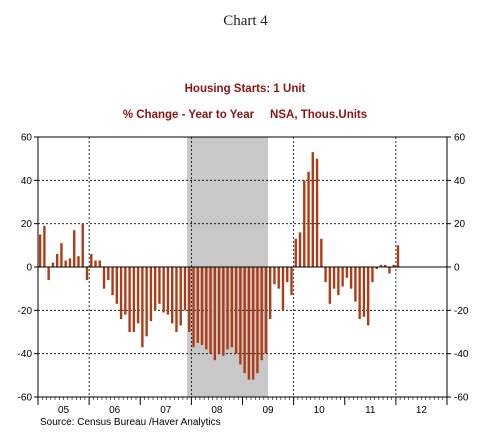 This screenshot has width=491, height=439. What do you see at coordinates (27, 138) in the screenshot?
I see `y-tick-label-left: 60` at bounding box center [27, 138].